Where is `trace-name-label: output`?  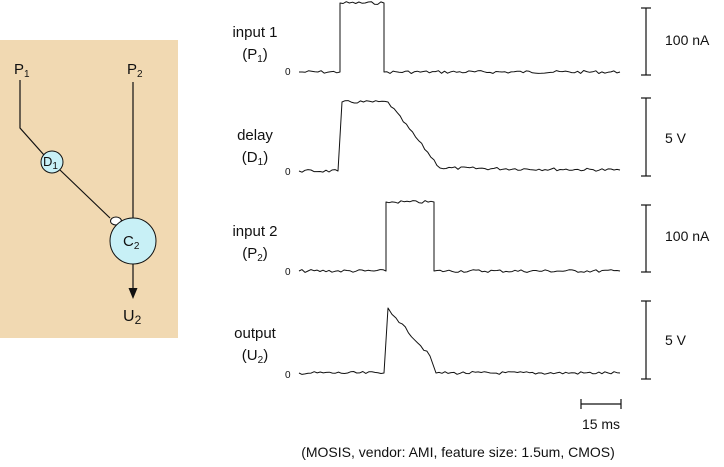 trace-name-label: output is located at coordinates (255, 333).